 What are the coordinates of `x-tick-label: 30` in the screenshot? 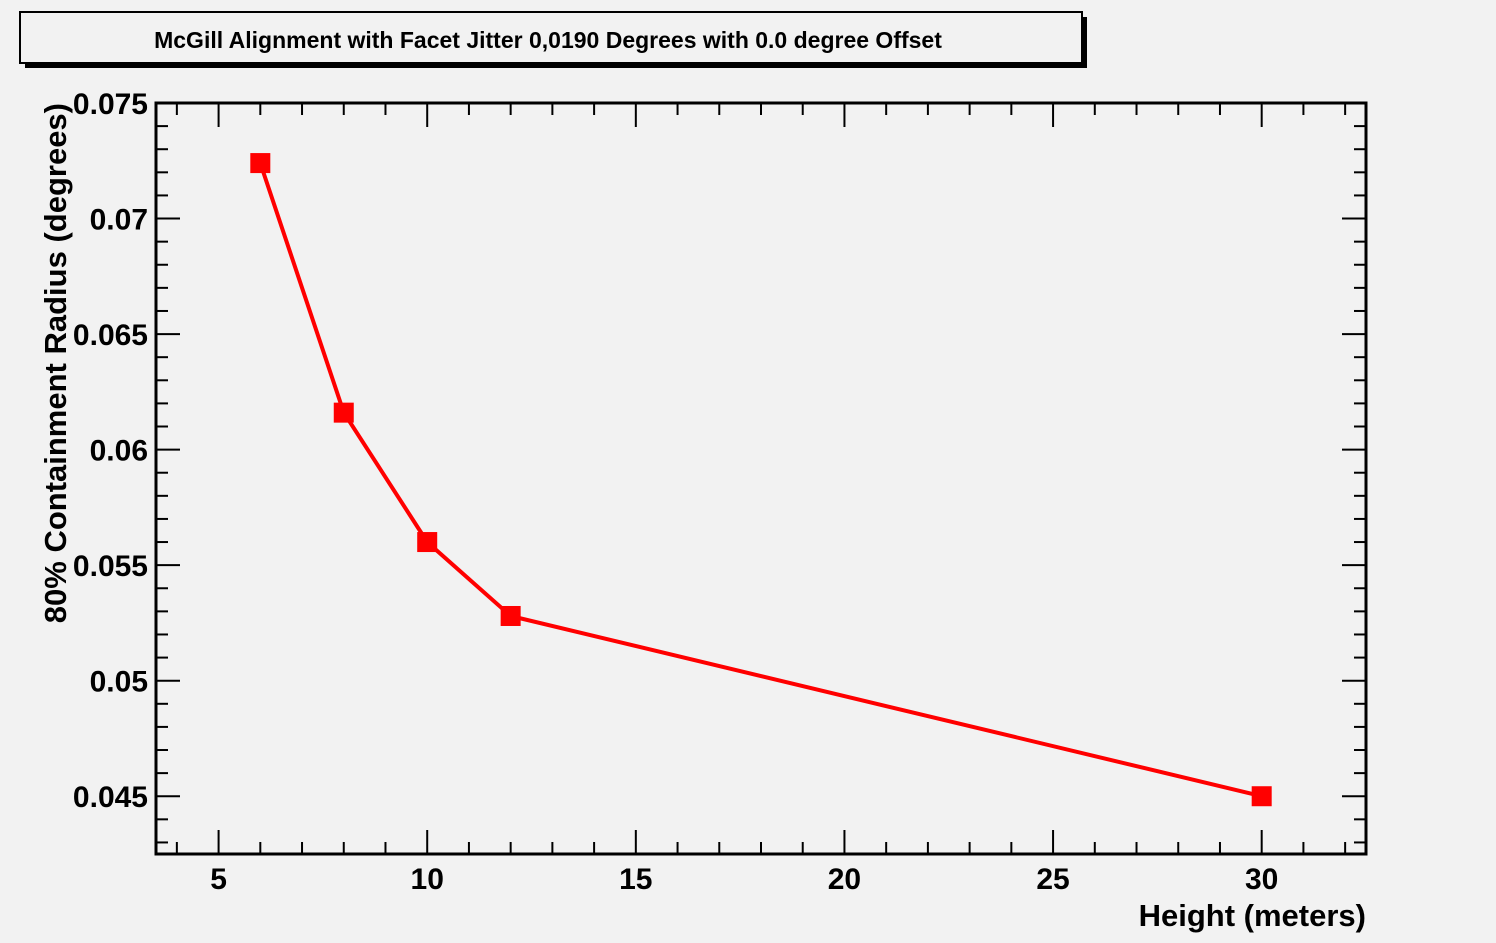 It's located at (1261, 879).